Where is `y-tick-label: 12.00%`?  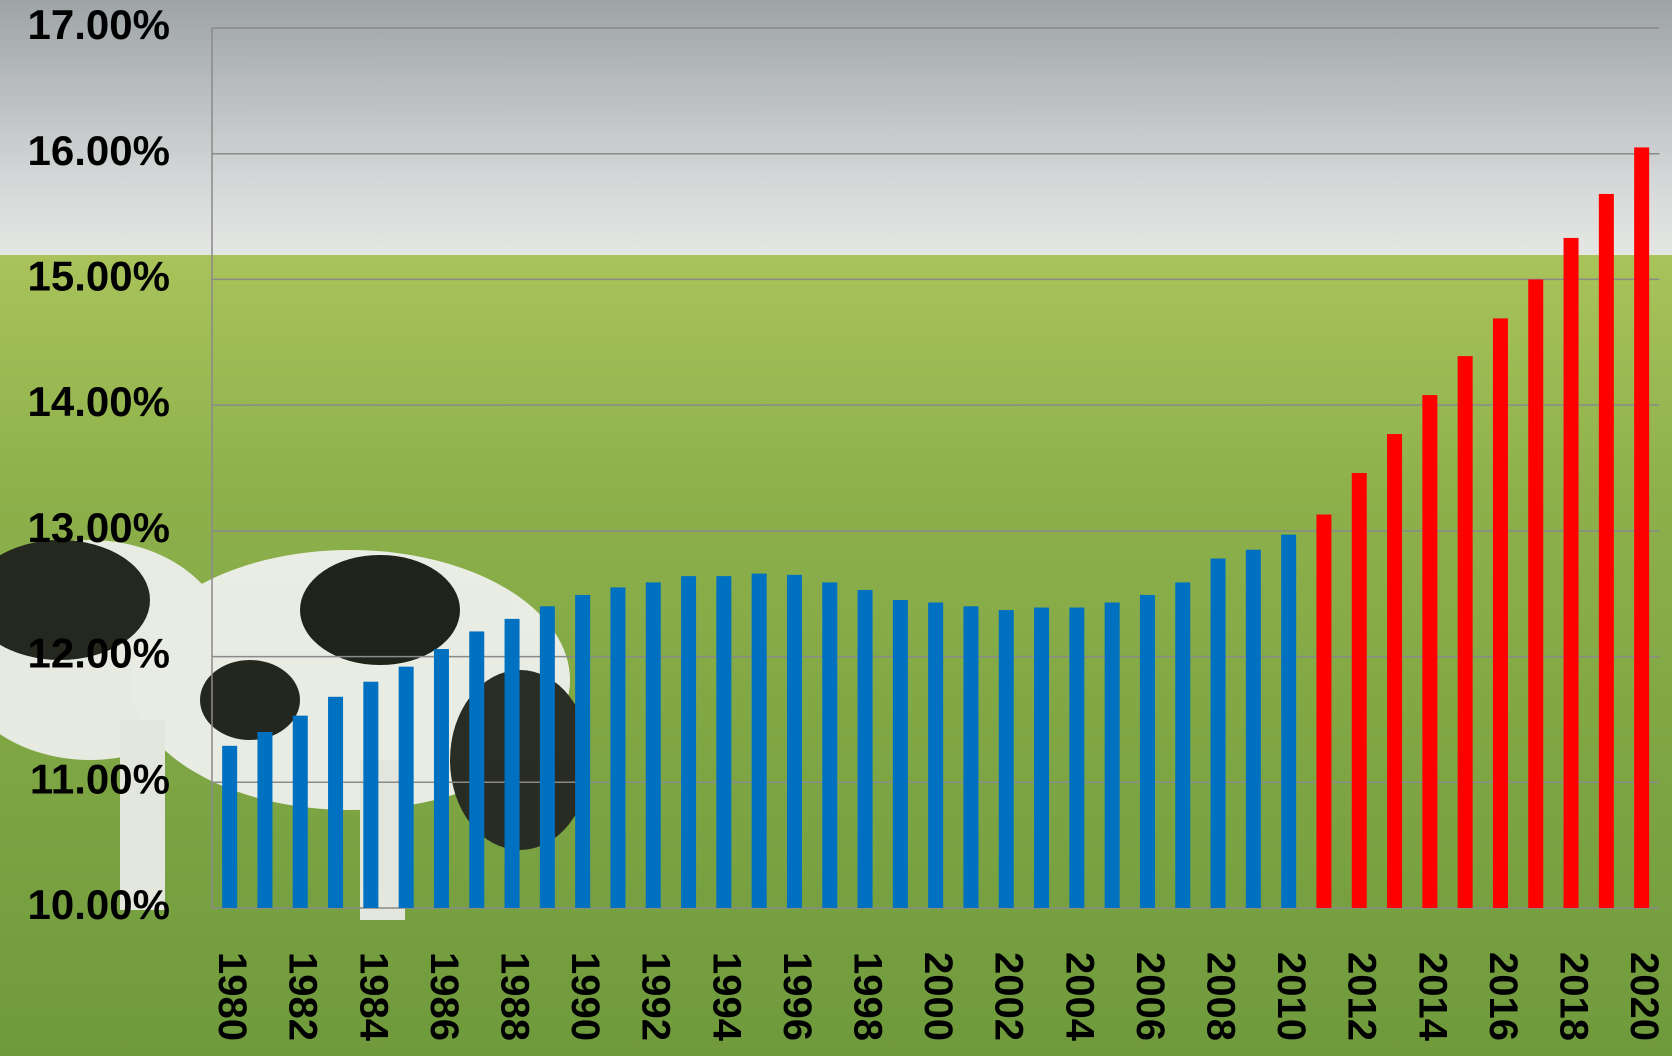 y-tick-label: 12.00% is located at coordinates (99, 653).